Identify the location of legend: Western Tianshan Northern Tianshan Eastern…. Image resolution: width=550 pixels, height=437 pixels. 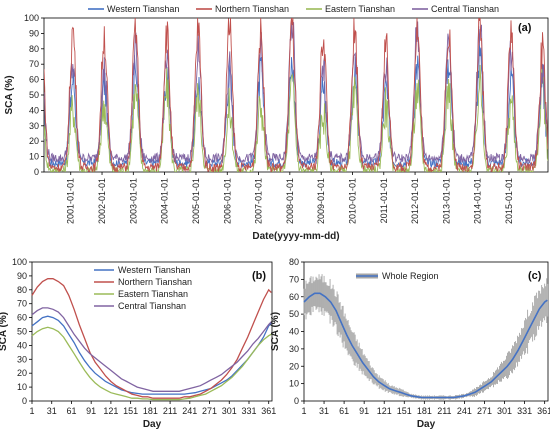
(143, 288).